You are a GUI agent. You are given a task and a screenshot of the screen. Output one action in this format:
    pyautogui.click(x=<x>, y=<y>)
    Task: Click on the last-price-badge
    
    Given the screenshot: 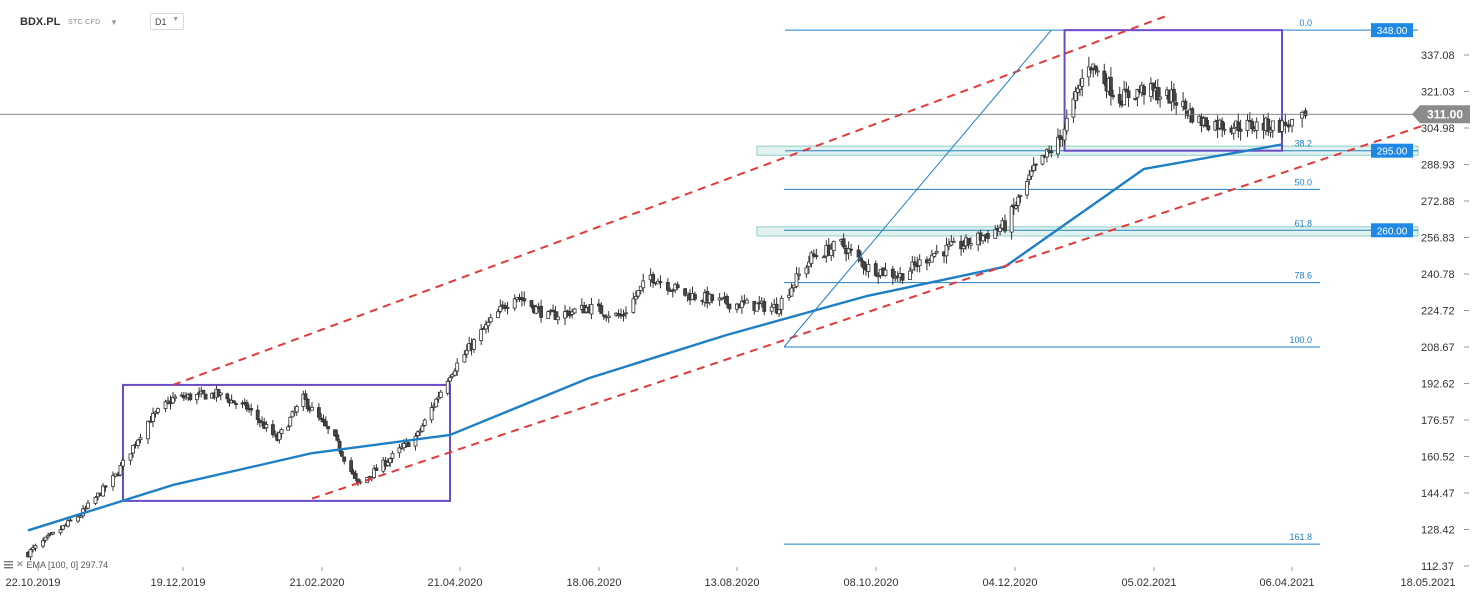 What is the action you would take?
    pyautogui.click(x=1441, y=114)
    